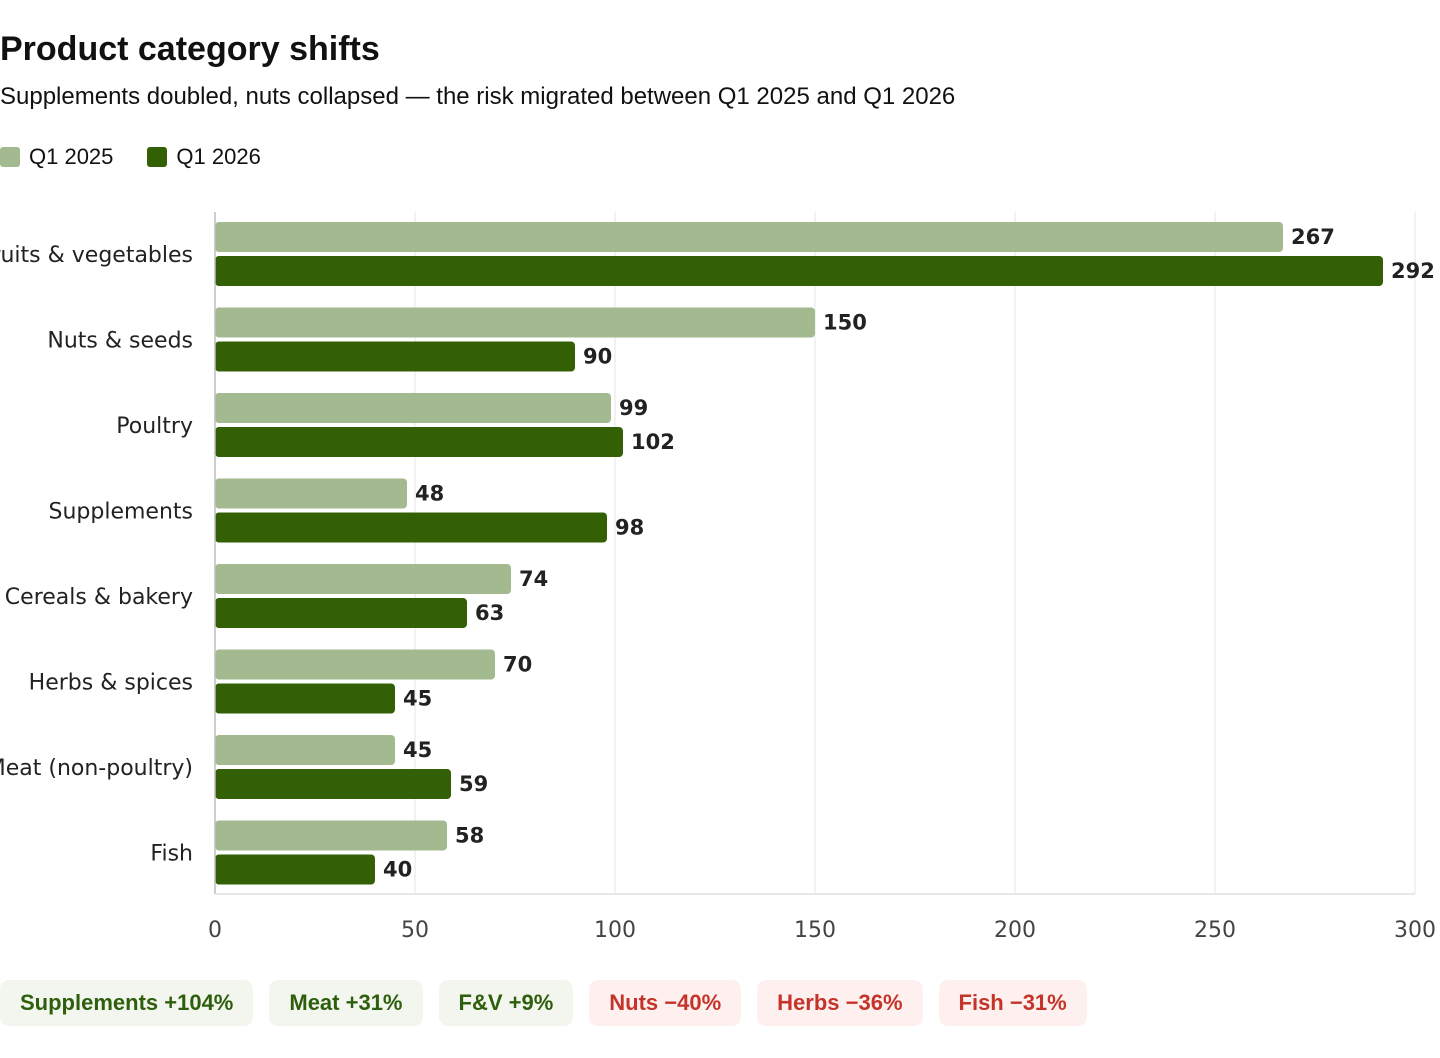 This screenshot has width=1440, height=1058. I want to click on category-label-fish: Fish, so click(171, 854).